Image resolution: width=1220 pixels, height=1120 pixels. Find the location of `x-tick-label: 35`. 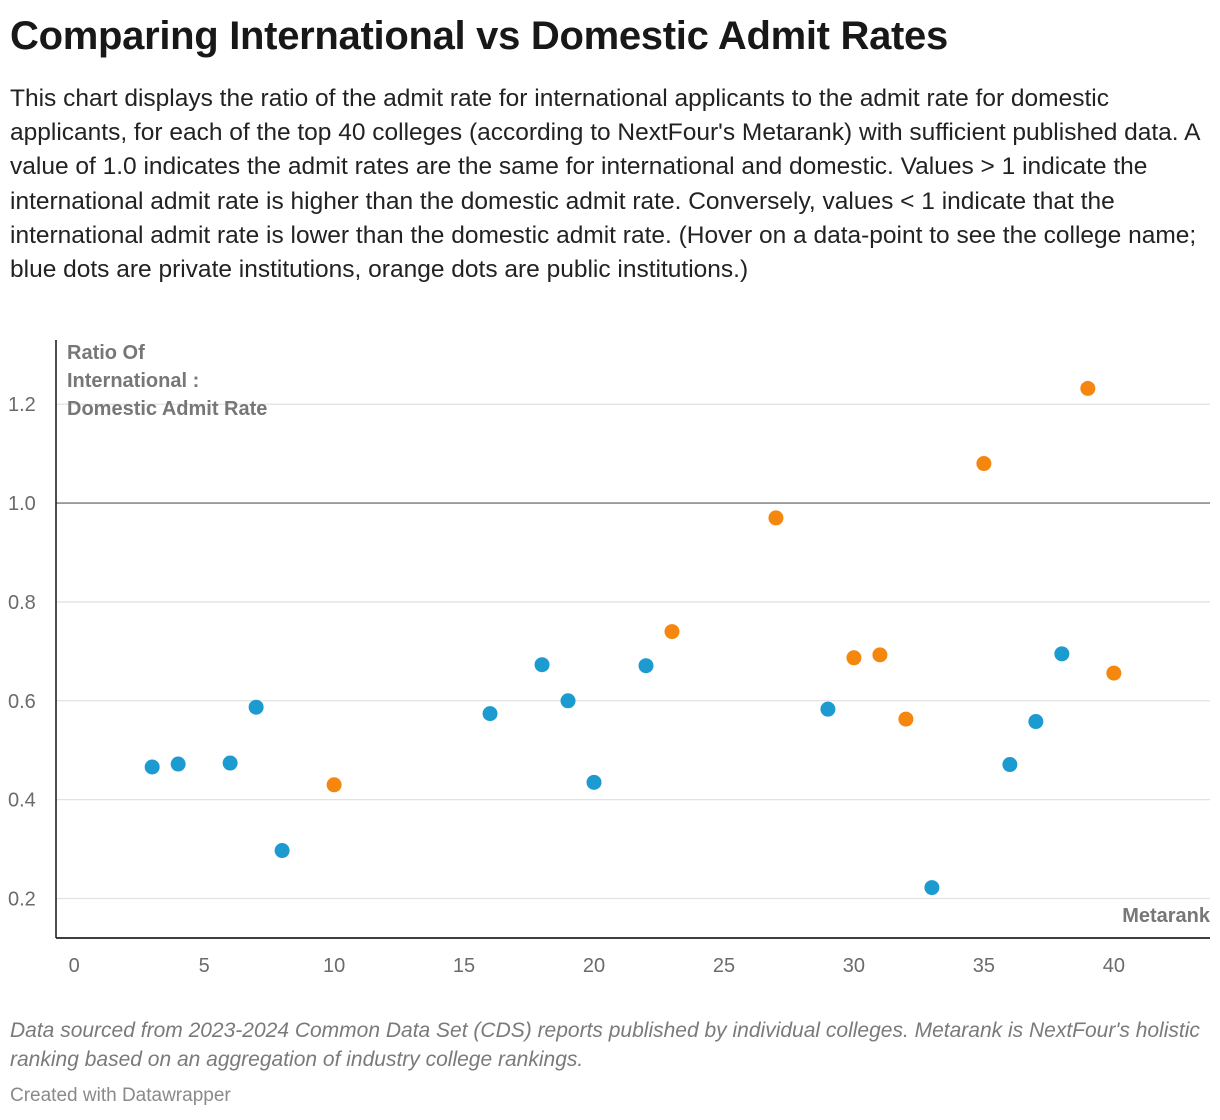

x-tick-label: 35 is located at coordinates (984, 966).